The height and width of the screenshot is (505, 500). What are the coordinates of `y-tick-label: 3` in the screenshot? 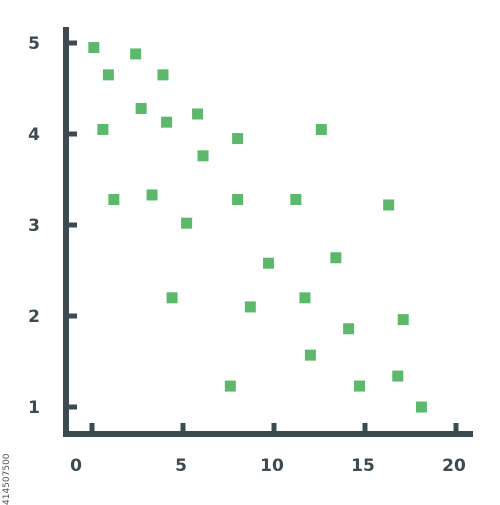 It's located at (34, 226).